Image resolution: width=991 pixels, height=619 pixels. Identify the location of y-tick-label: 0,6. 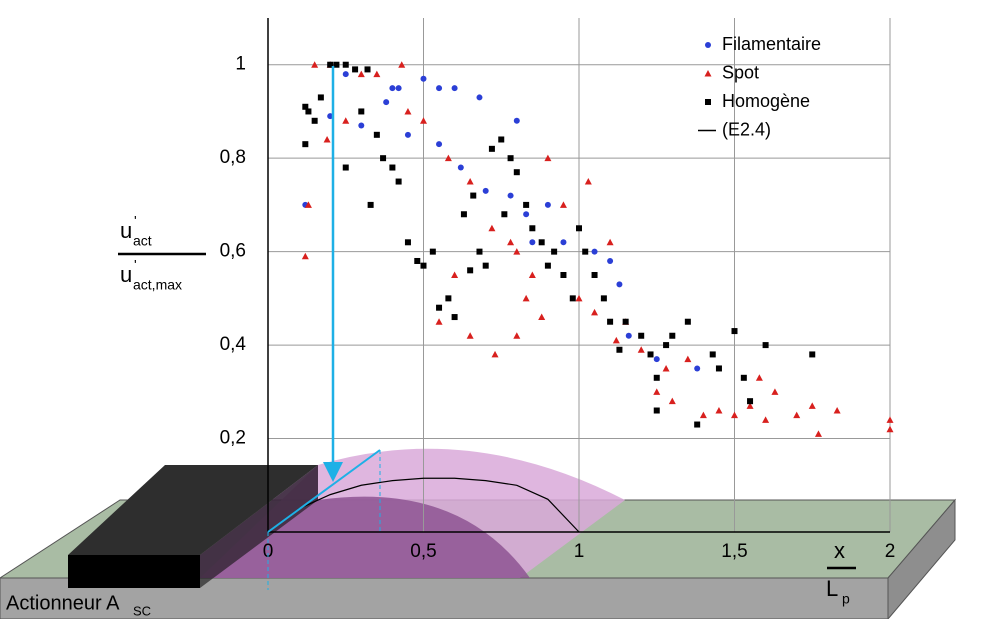
(233, 251).